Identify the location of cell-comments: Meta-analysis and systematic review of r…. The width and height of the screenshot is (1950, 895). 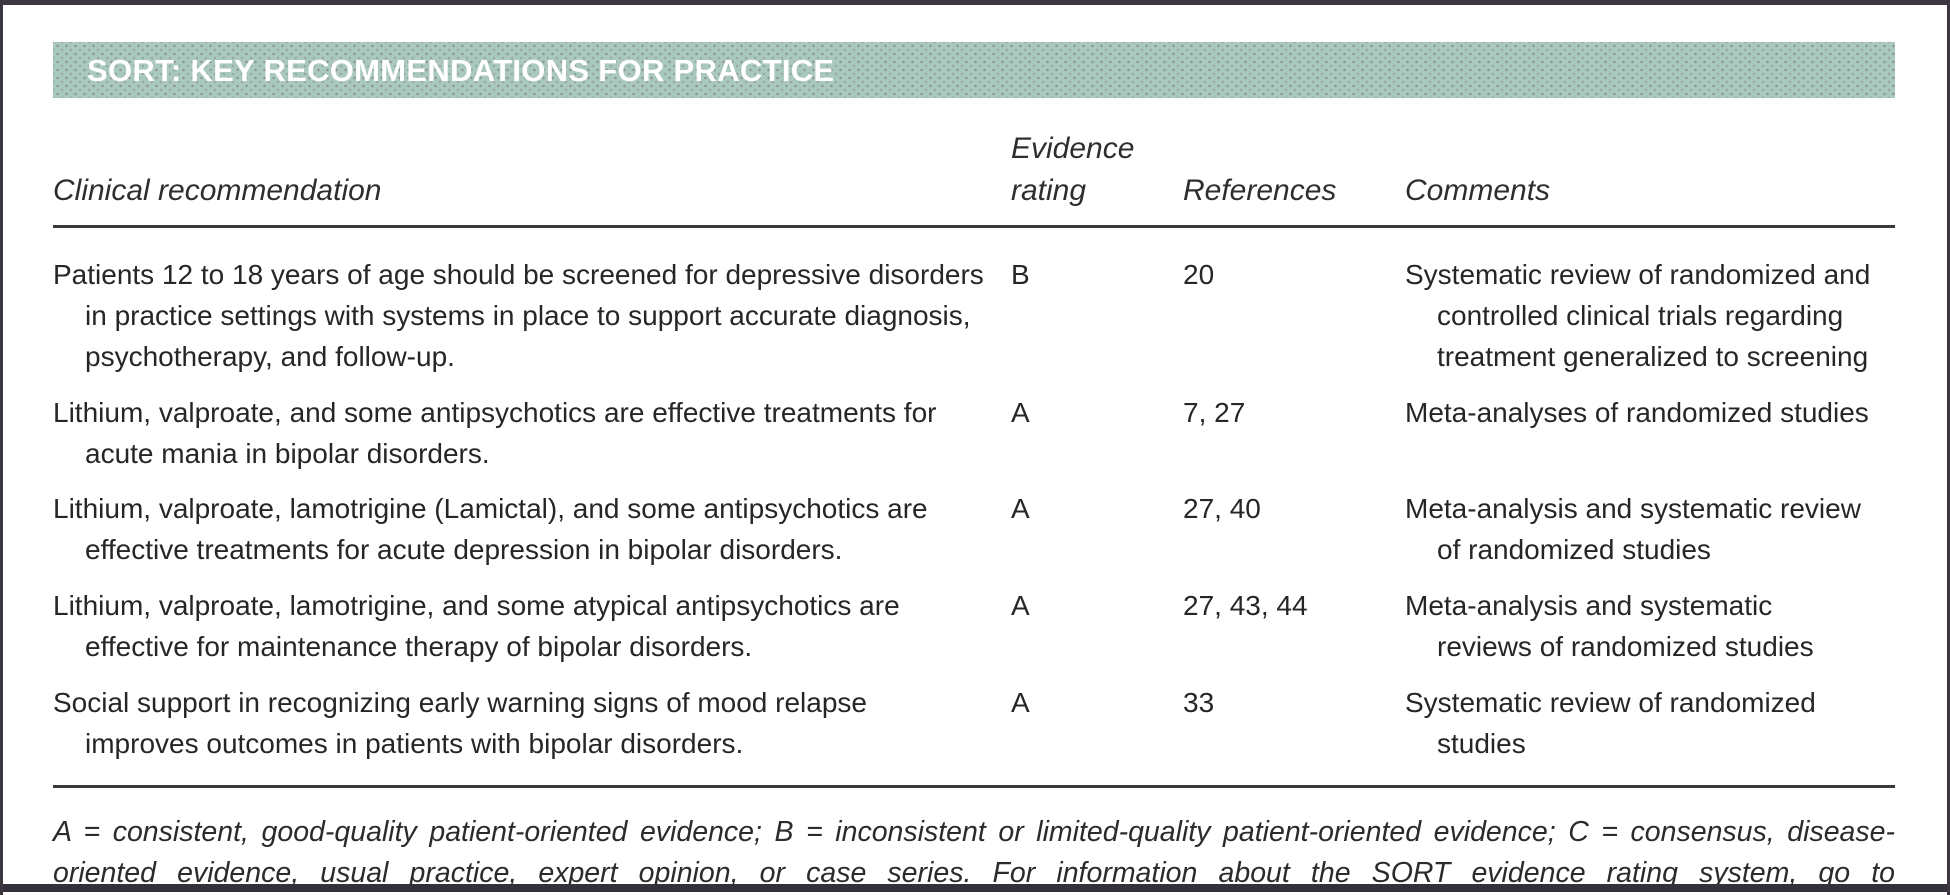
(1633, 529).